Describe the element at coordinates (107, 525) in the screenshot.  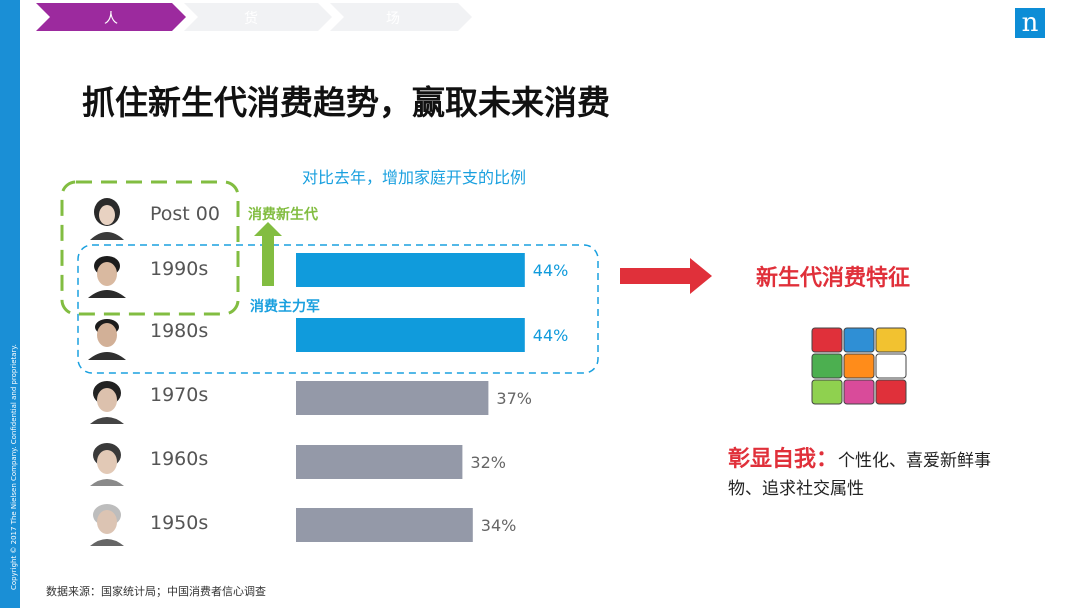
I see `avatar-1950s` at that location.